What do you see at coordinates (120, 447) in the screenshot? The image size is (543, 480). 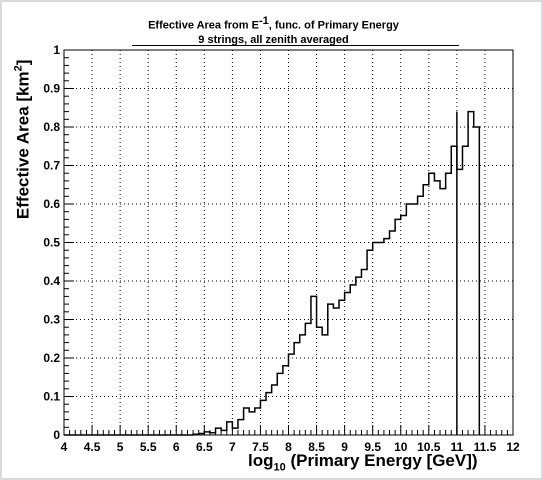 I see `x-tick-label: 5` at bounding box center [120, 447].